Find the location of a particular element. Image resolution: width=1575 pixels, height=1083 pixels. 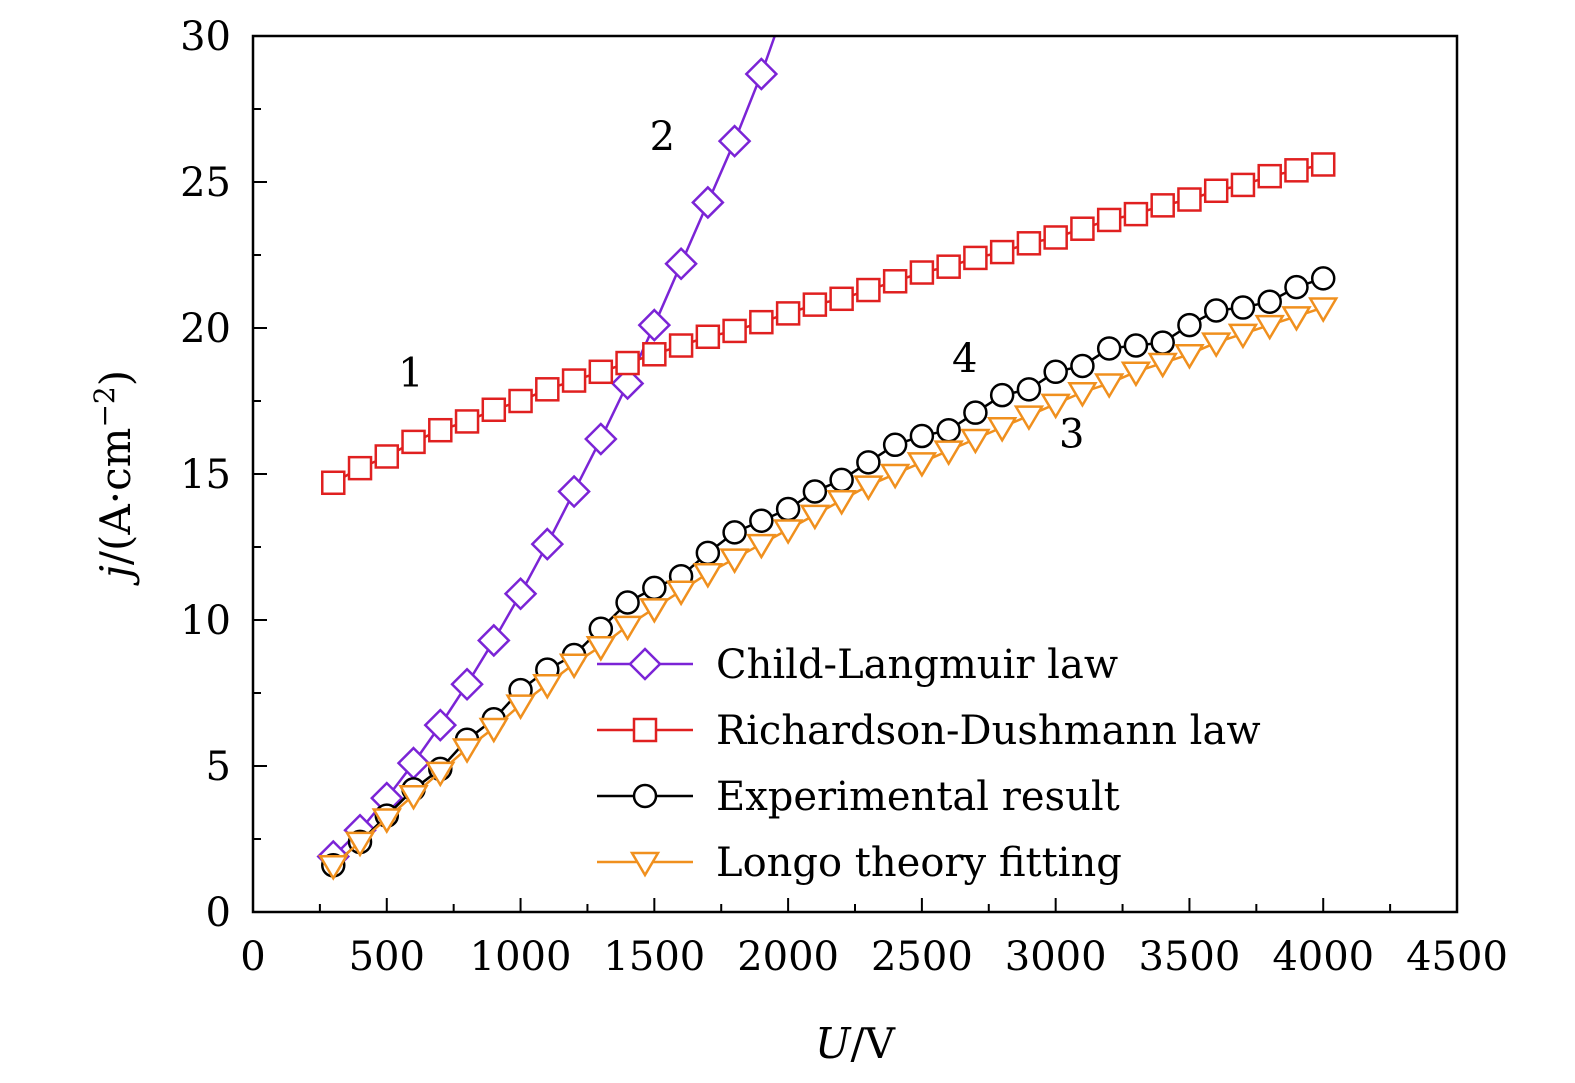

y-tick-label: 30 is located at coordinates (205, 37).